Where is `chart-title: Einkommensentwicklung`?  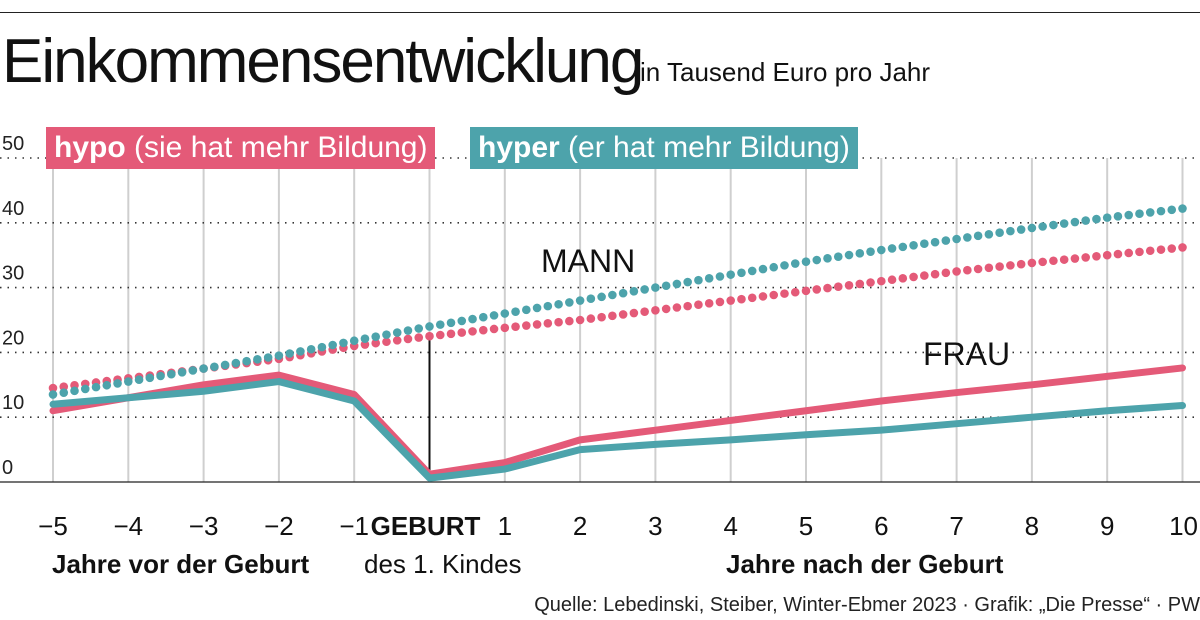 chart-title: Einkommensentwicklung is located at coordinates (323, 61).